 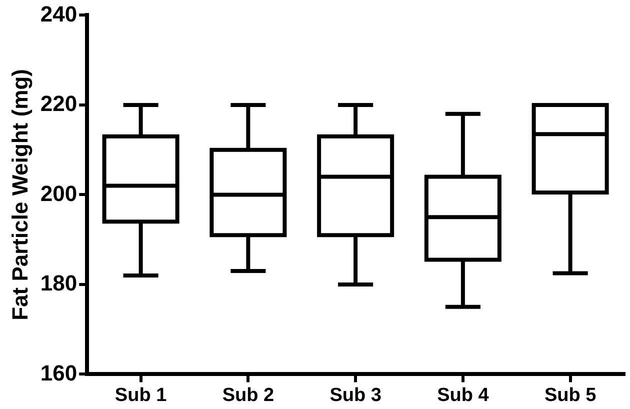 What do you see at coordinates (59, 13) in the screenshot?
I see `y-tick-label: 240` at bounding box center [59, 13].